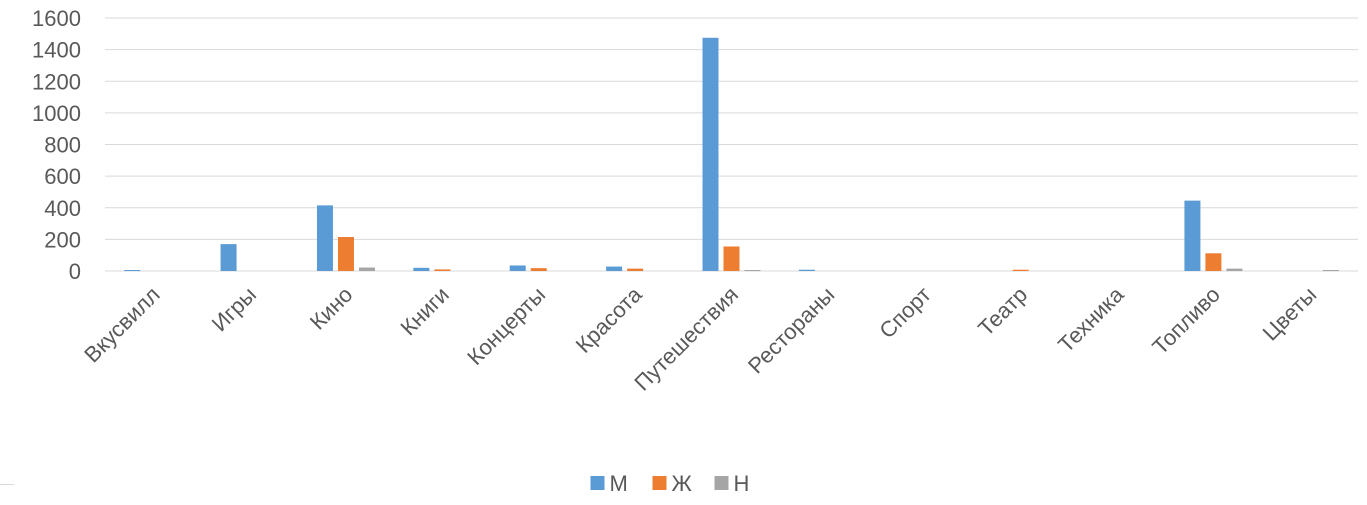 The width and height of the screenshot is (1367, 505). I want to click on bar-М-Концерты, so click(517, 268).